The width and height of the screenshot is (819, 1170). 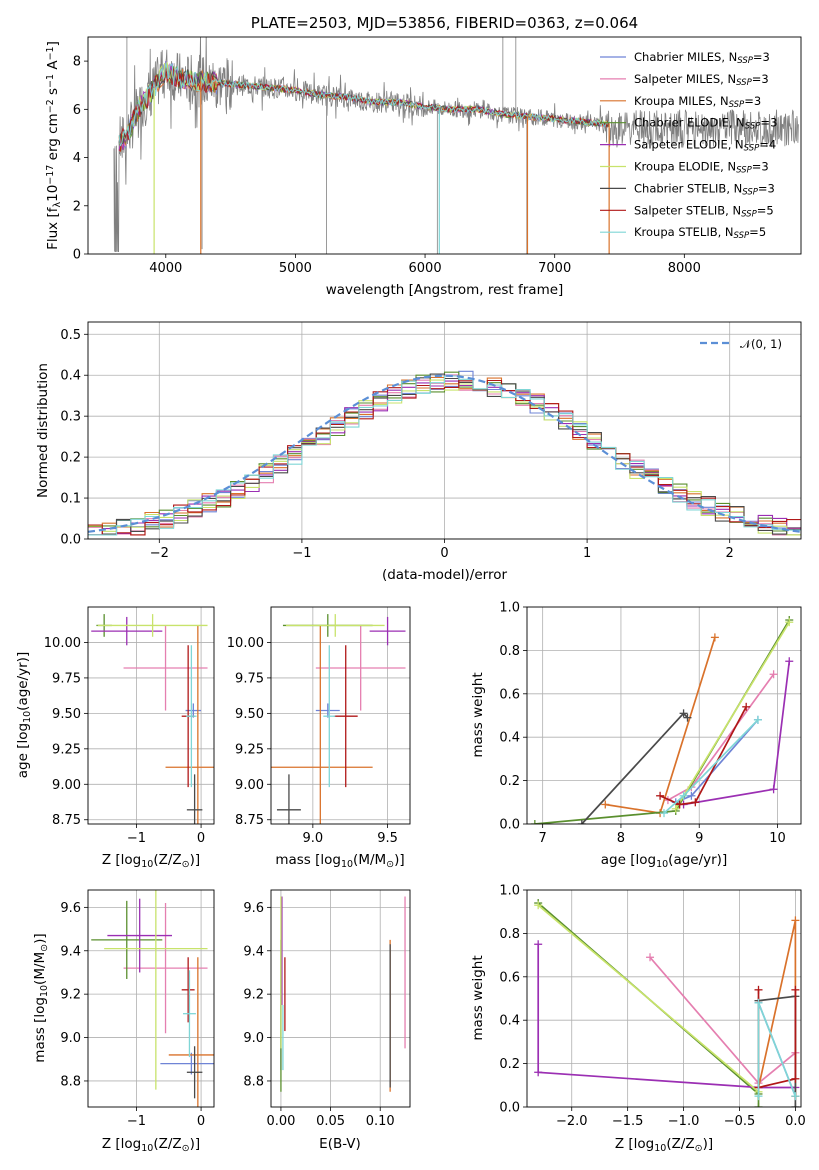 I want to click on histogram-kroupa-elodie, so click(x=444, y=457).